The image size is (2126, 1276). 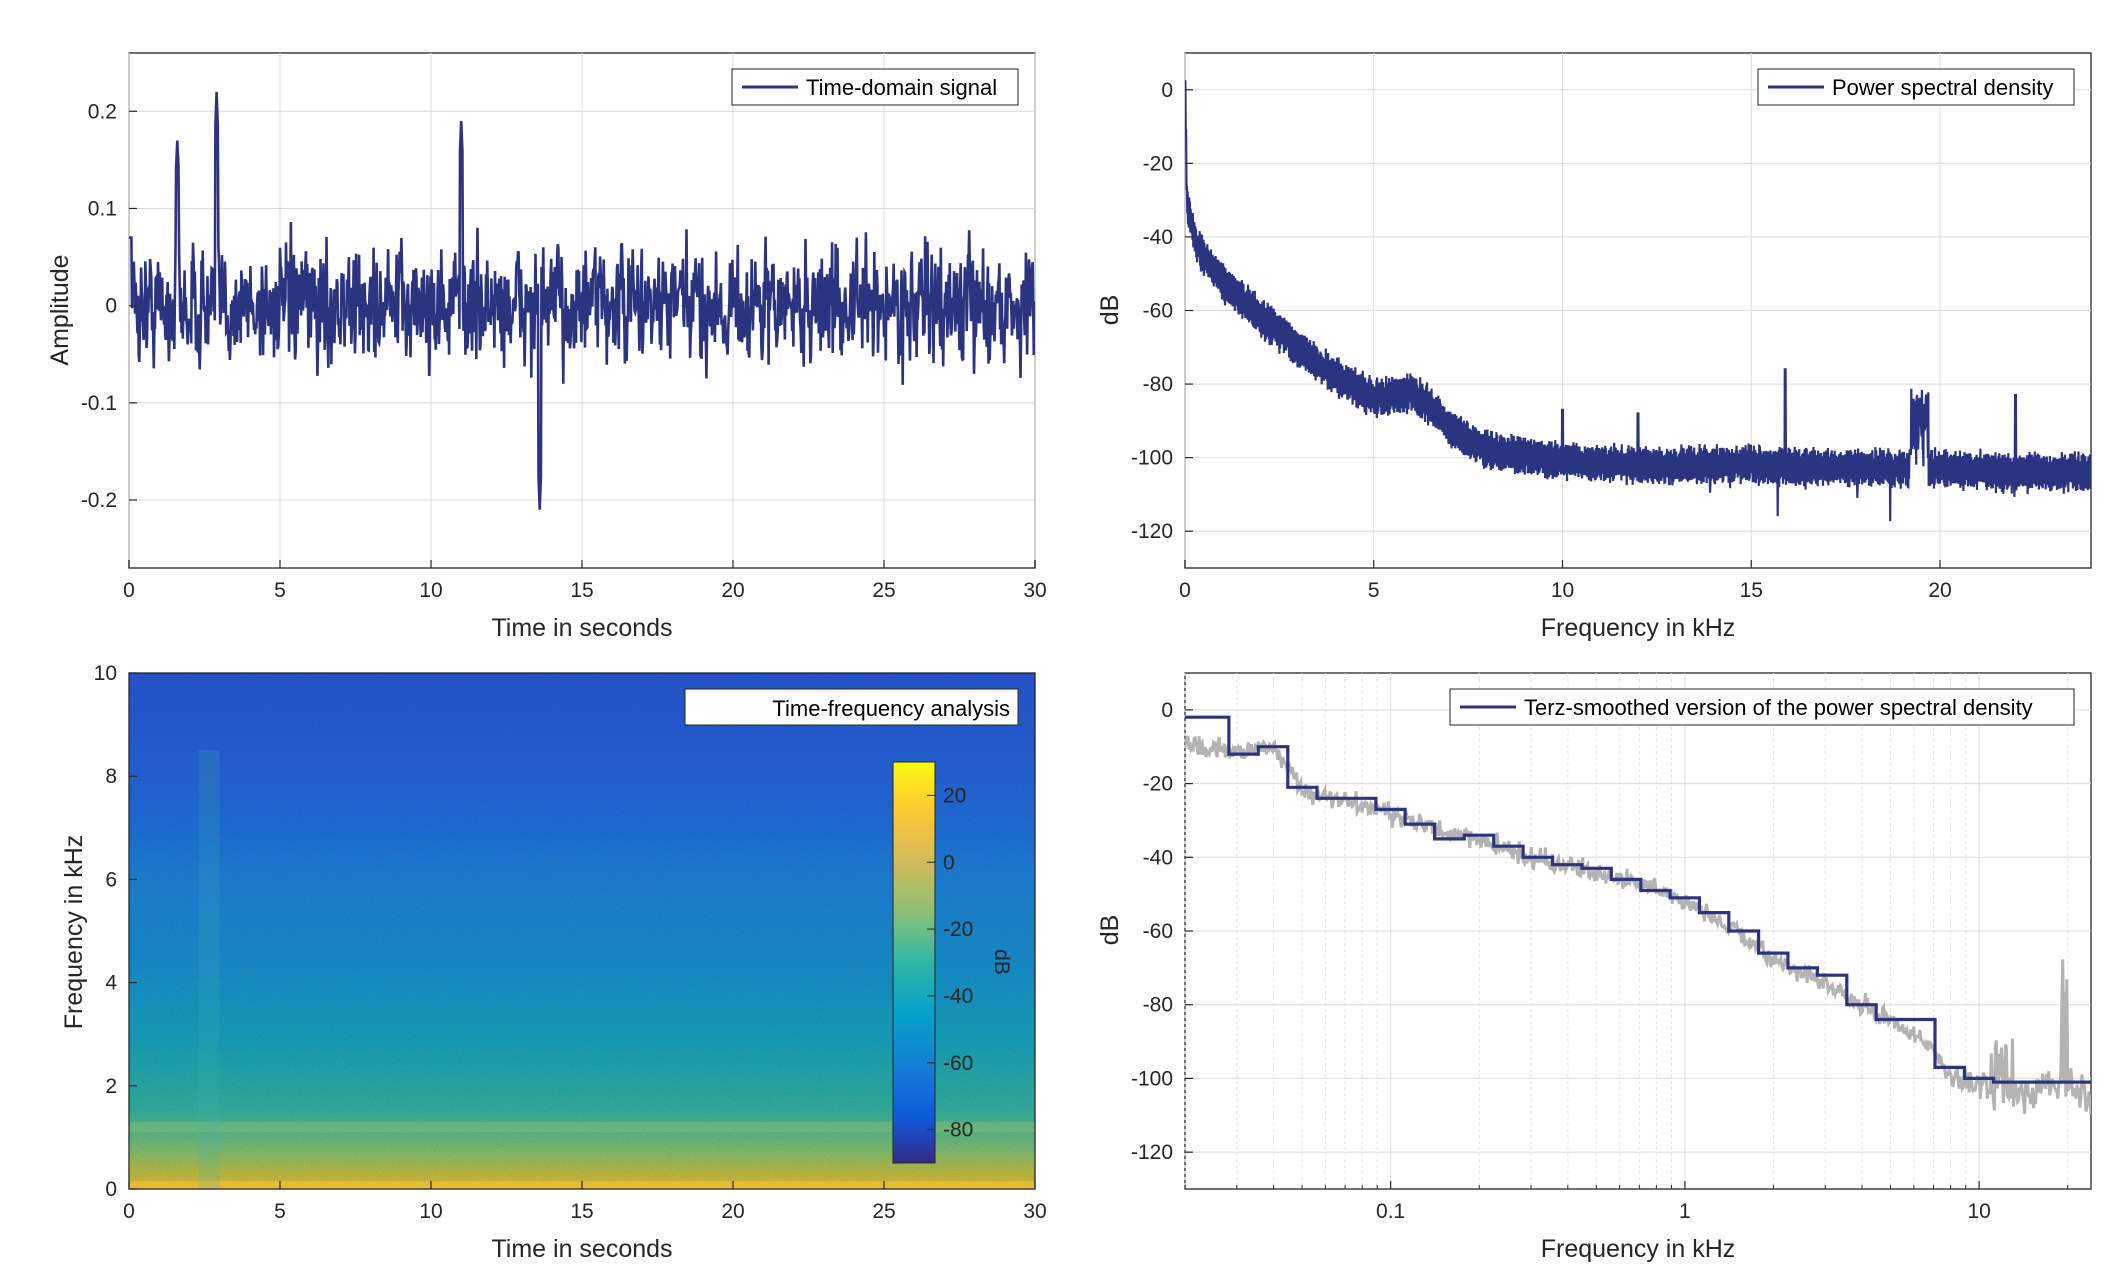 What do you see at coordinates (1185, 590) in the screenshot?
I see `p2-xtick-label: 0` at bounding box center [1185, 590].